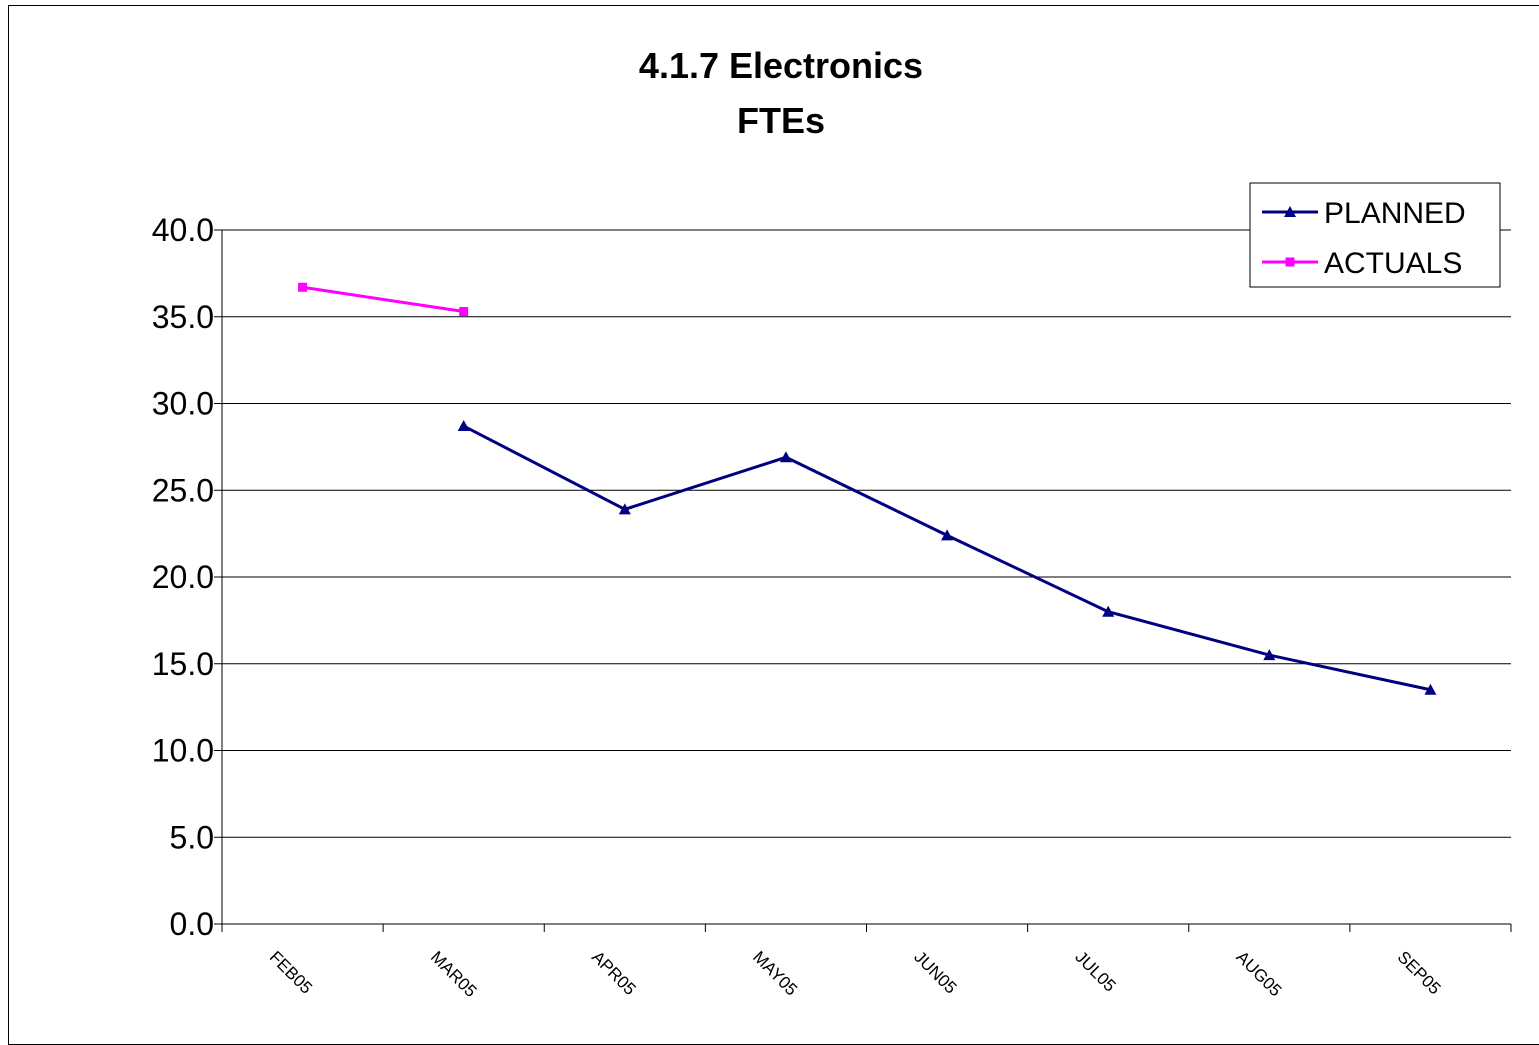 Image resolution: width=1539 pixels, height=1045 pixels. What do you see at coordinates (183, 577) in the screenshot?
I see `y-tick-label: 20.0` at bounding box center [183, 577].